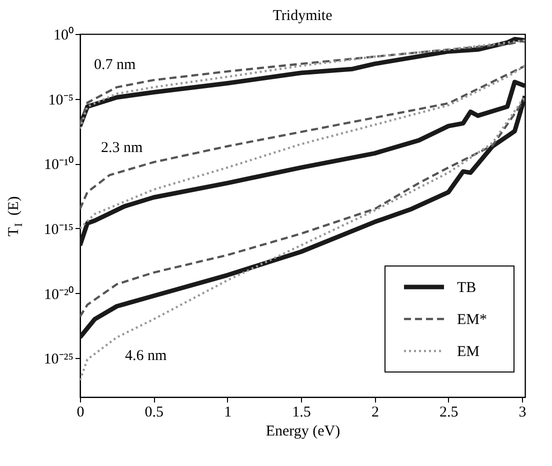 This screenshot has width=552, height=466. I want to click on x-tick-label: 3, so click(522, 412).